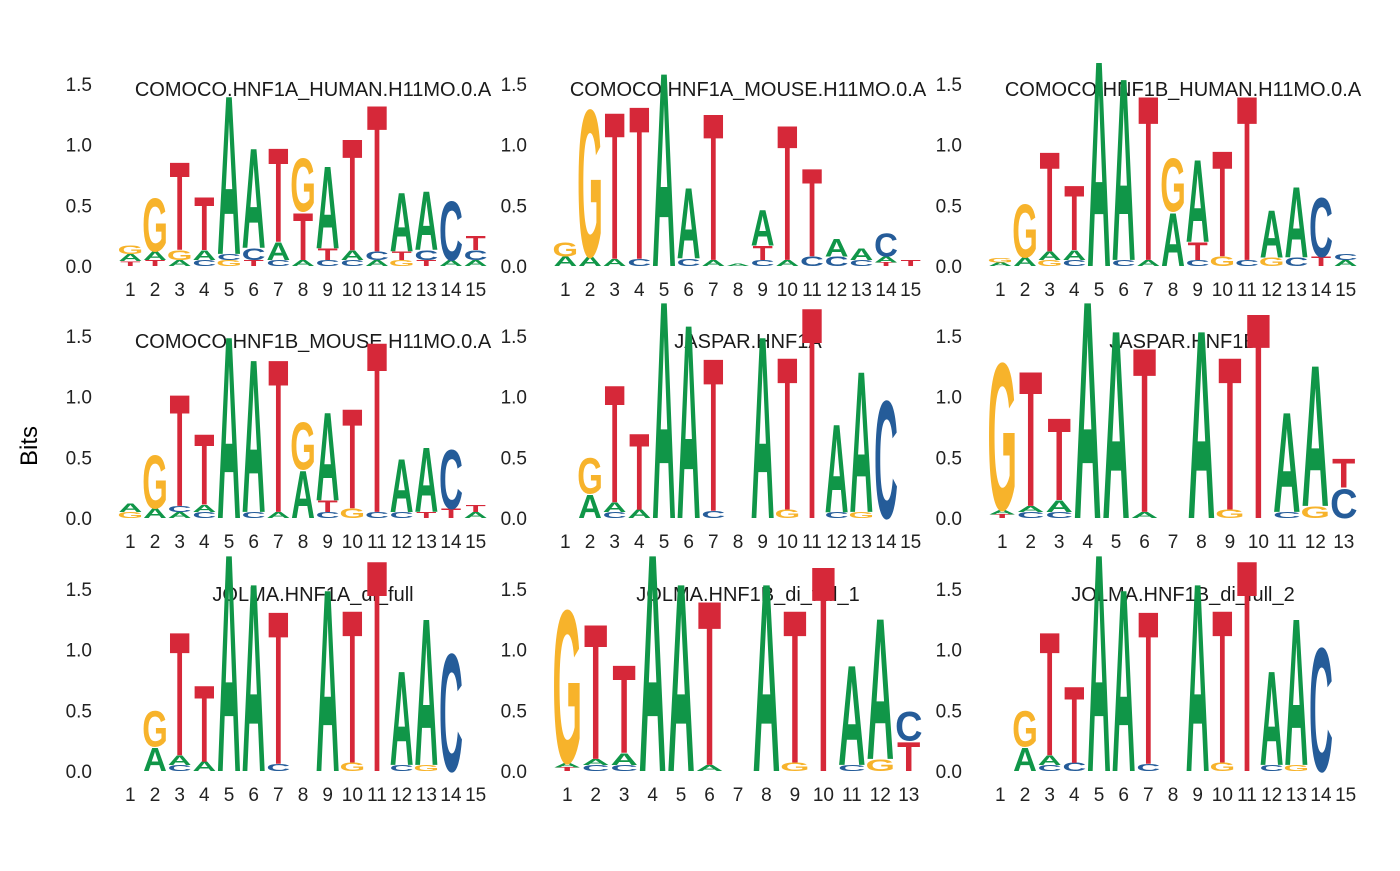  Describe the element at coordinates (29, 446) in the screenshot. I see `y-axis-label: Bits` at that location.